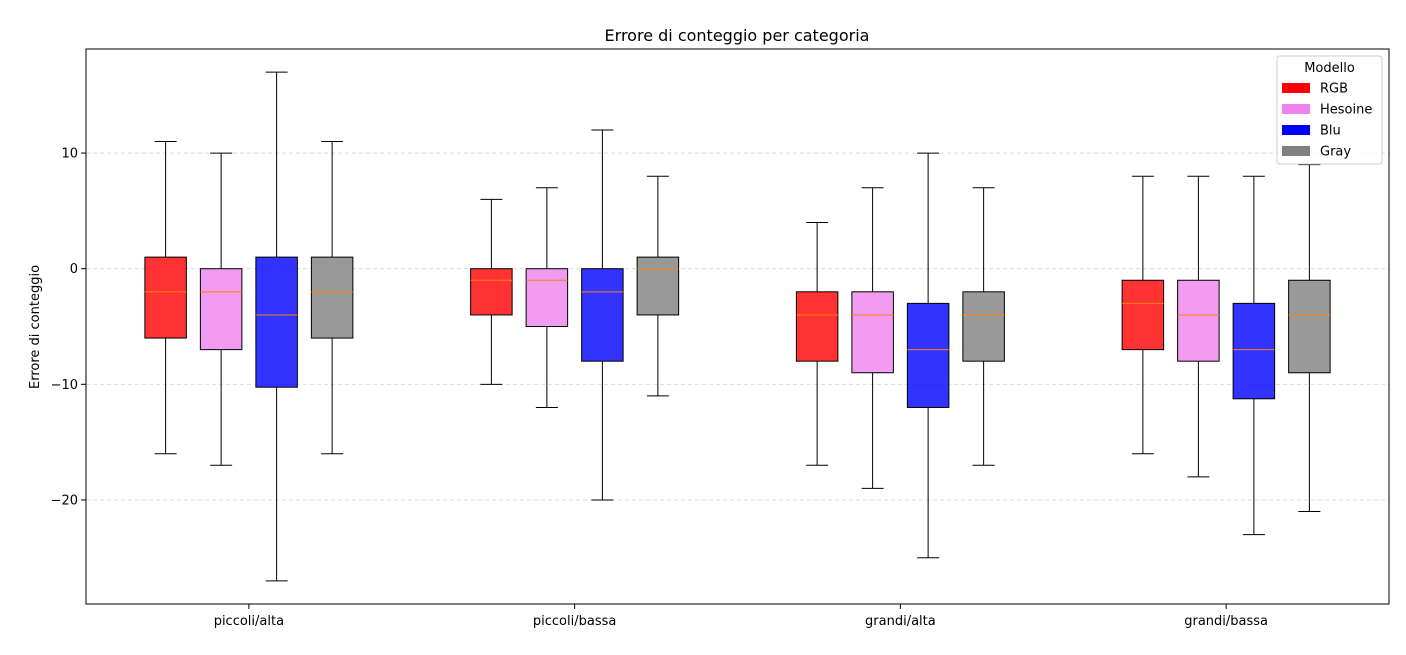  Describe the element at coordinates (35, 327) in the screenshot. I see `y-axis-label: Errore di conteggio` at that location.